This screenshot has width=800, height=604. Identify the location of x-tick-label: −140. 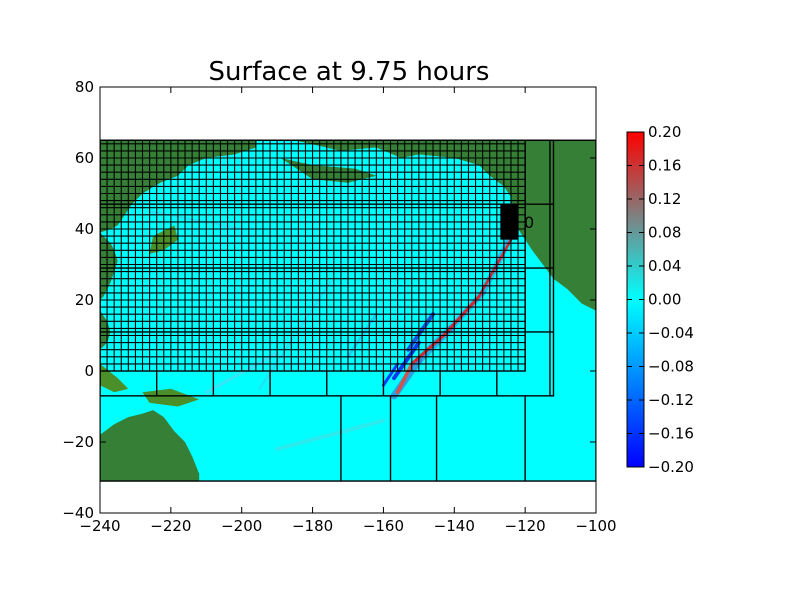
(454, 526).